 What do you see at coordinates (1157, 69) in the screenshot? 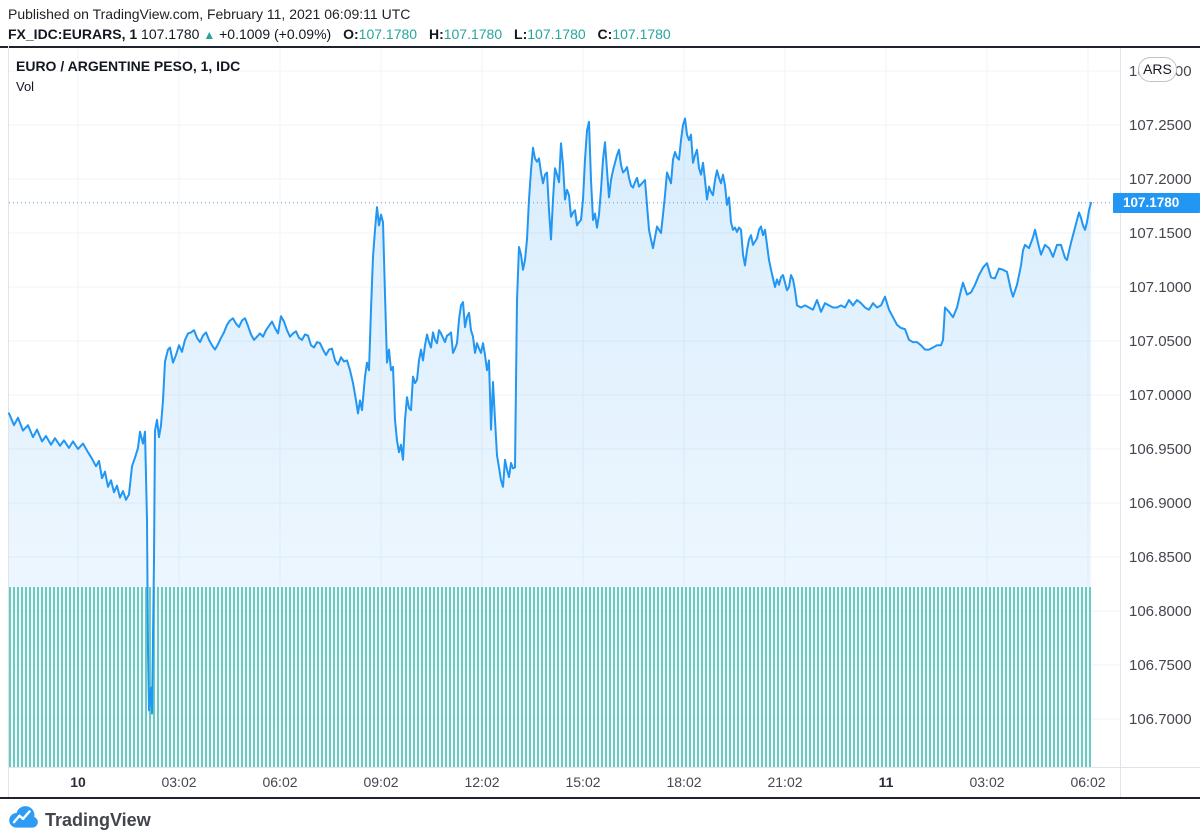
I see `currency-badge: ARS` at bounding box center [1157, 69].